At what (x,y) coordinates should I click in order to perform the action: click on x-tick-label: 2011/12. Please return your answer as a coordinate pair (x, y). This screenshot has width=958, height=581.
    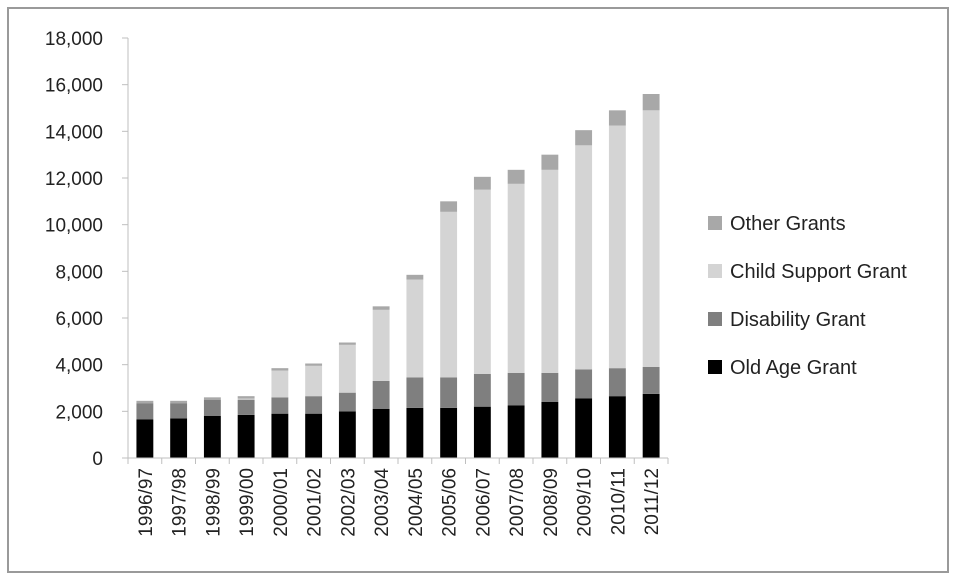
    Looking at the image, I should click on (652, 501).